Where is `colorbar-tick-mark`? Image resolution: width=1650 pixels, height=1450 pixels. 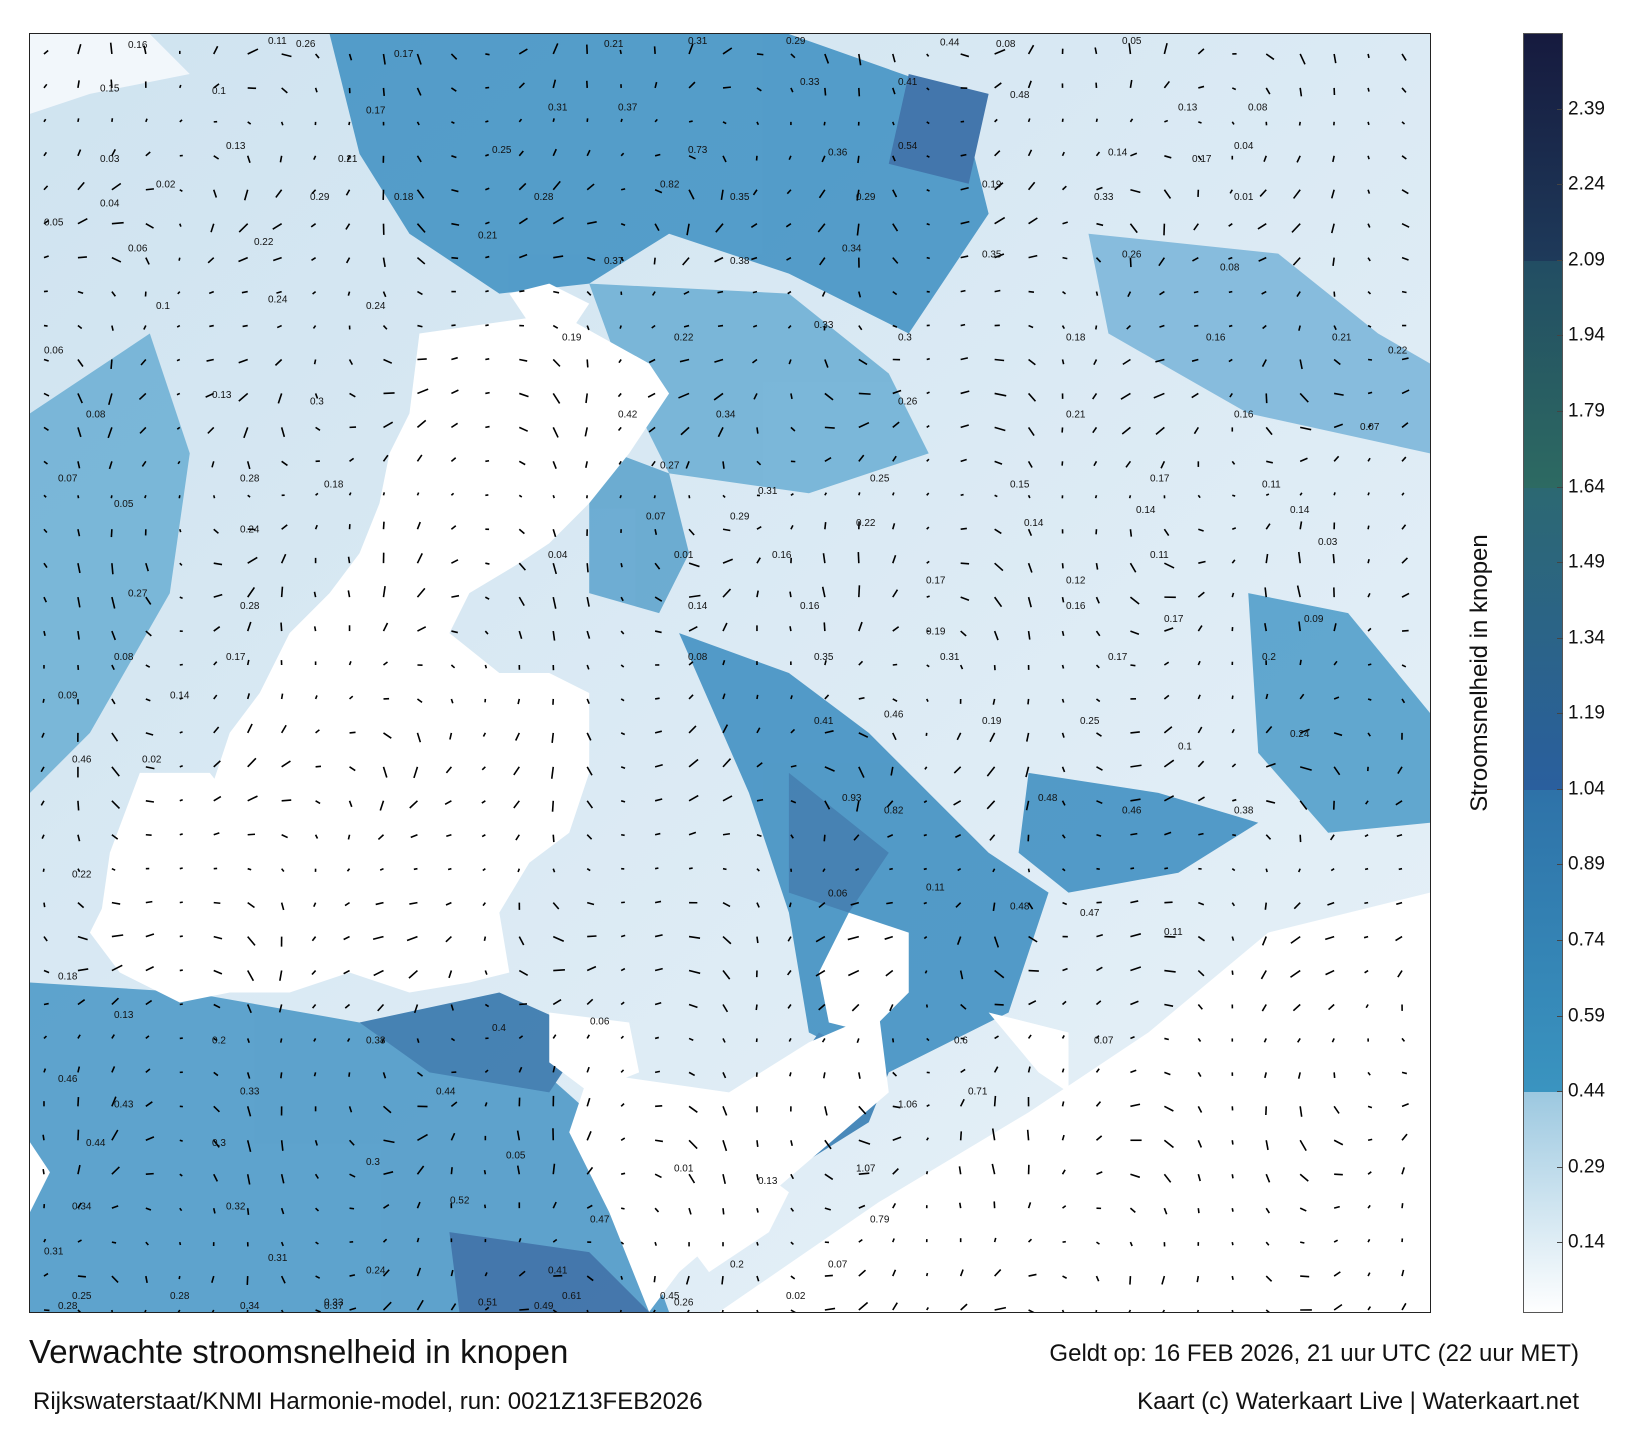
colorbar-tick-mark is located at coordinates (1560, 941).